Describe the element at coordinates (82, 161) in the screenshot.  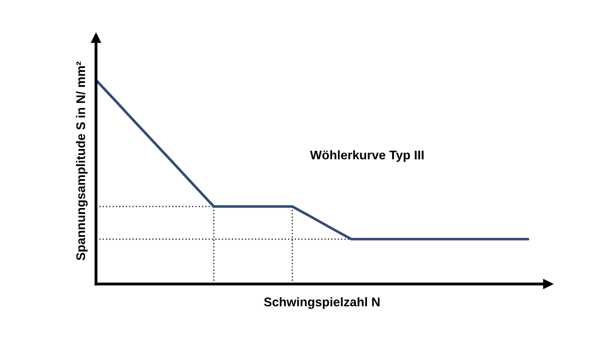
I see `y-axis-title: Spannungsamplitude S in N/ mm²` at that location.